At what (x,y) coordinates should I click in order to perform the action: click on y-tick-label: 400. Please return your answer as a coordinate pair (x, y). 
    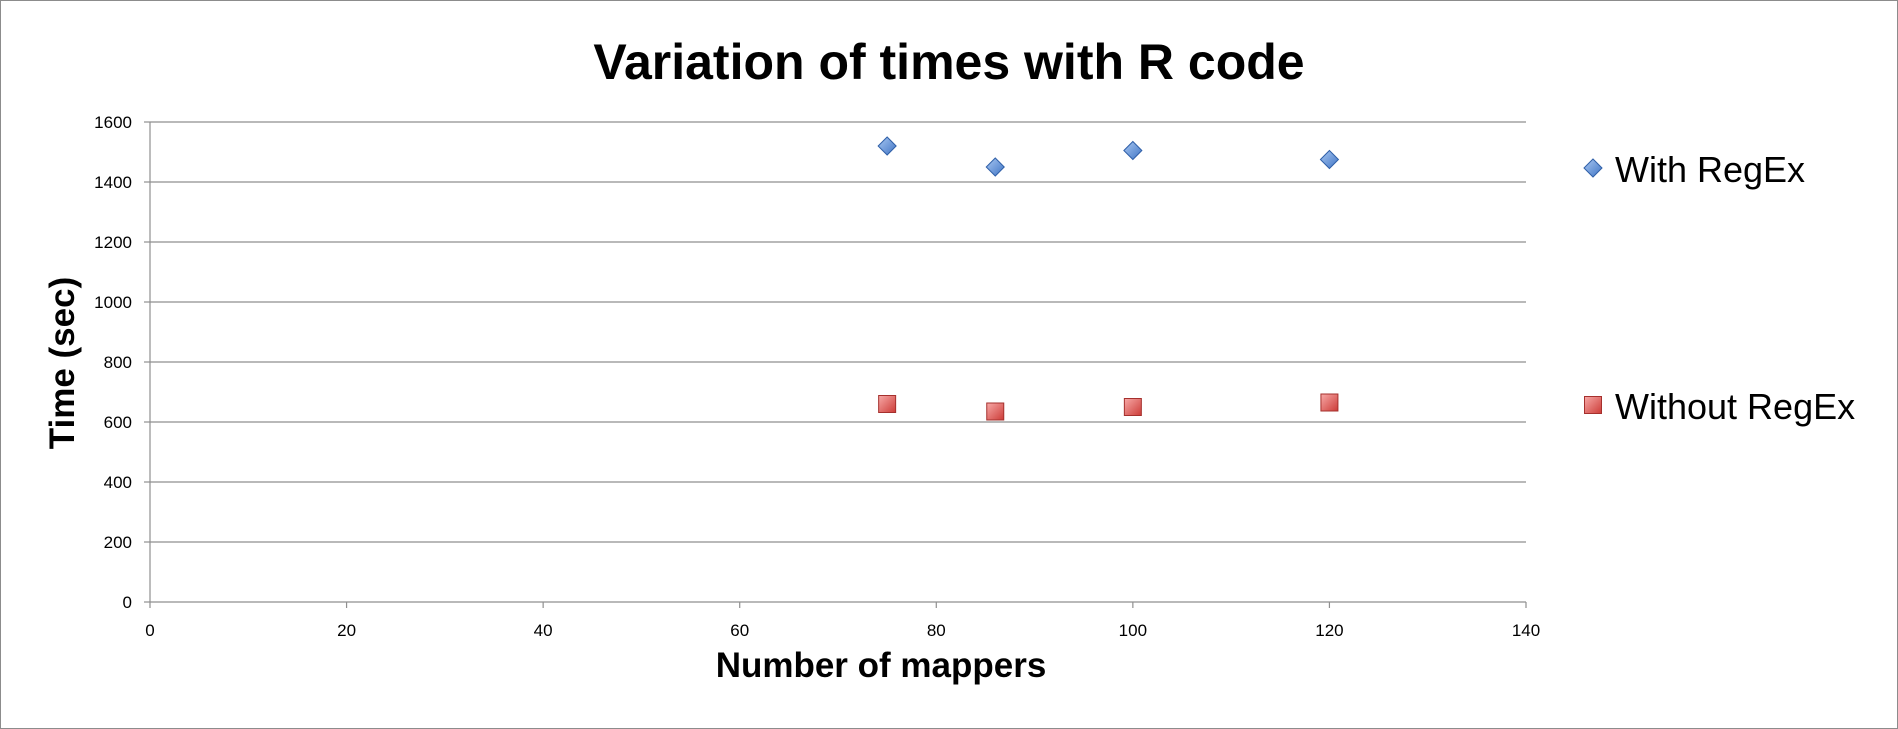
    Looking at the image, I should click on (118, 482).